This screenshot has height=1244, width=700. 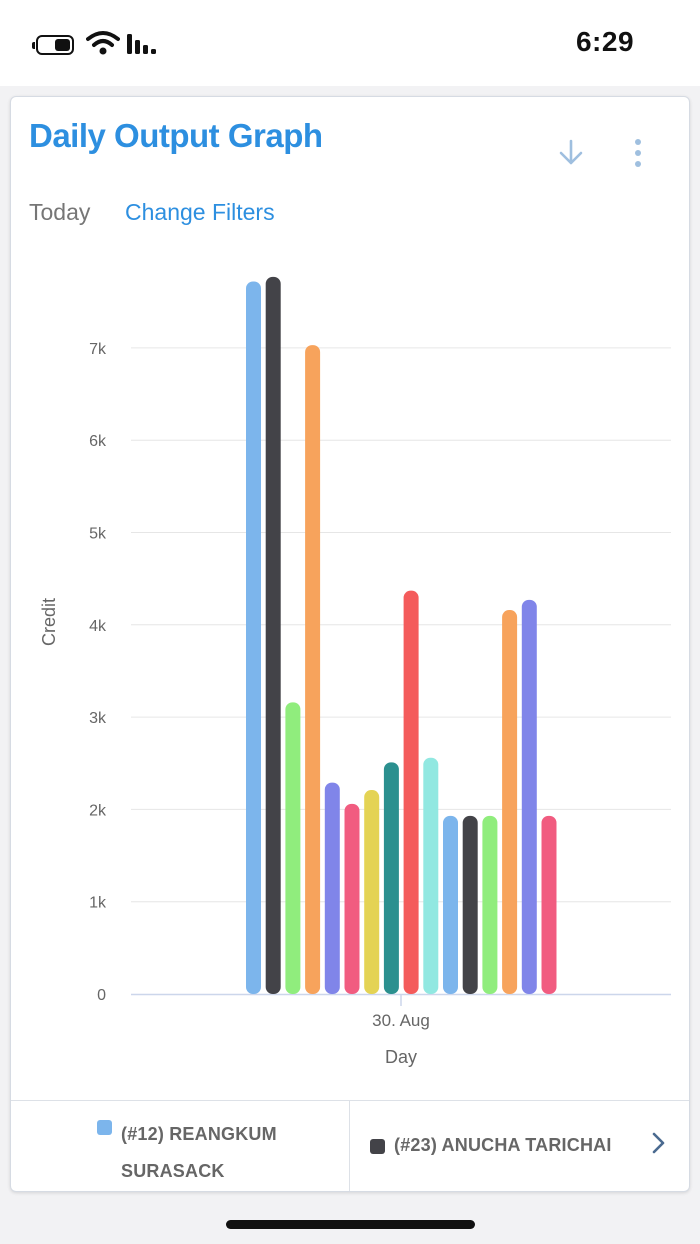 What do you see at coordinates (98, 349) in the screenshot?
I see `y-tick-label: 7k` at bounding box center [98, 349].